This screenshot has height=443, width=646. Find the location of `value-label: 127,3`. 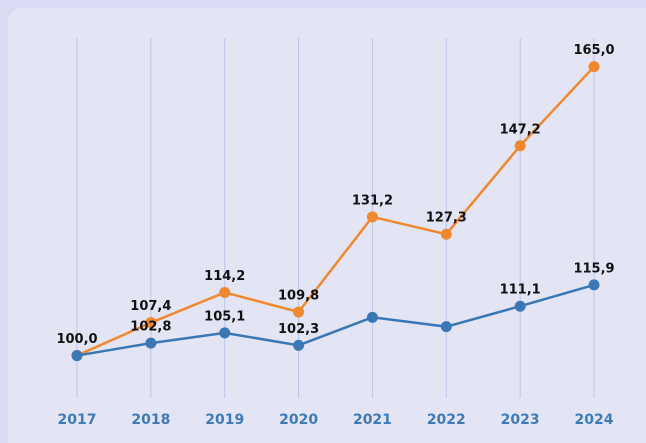

value-label: 127,3 is located at coordinates (446, 218).